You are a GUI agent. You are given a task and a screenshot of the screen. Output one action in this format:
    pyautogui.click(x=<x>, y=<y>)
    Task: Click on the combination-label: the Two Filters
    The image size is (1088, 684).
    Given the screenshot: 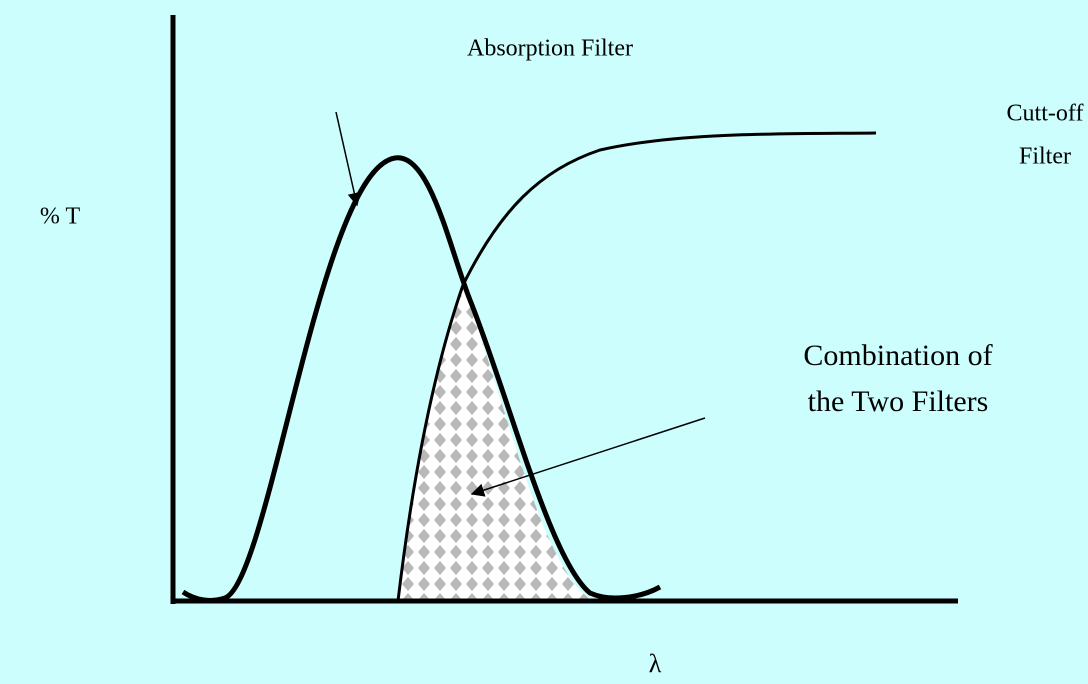 What is the action you would take?
    pyautogui.click(x=898, y=401)
    